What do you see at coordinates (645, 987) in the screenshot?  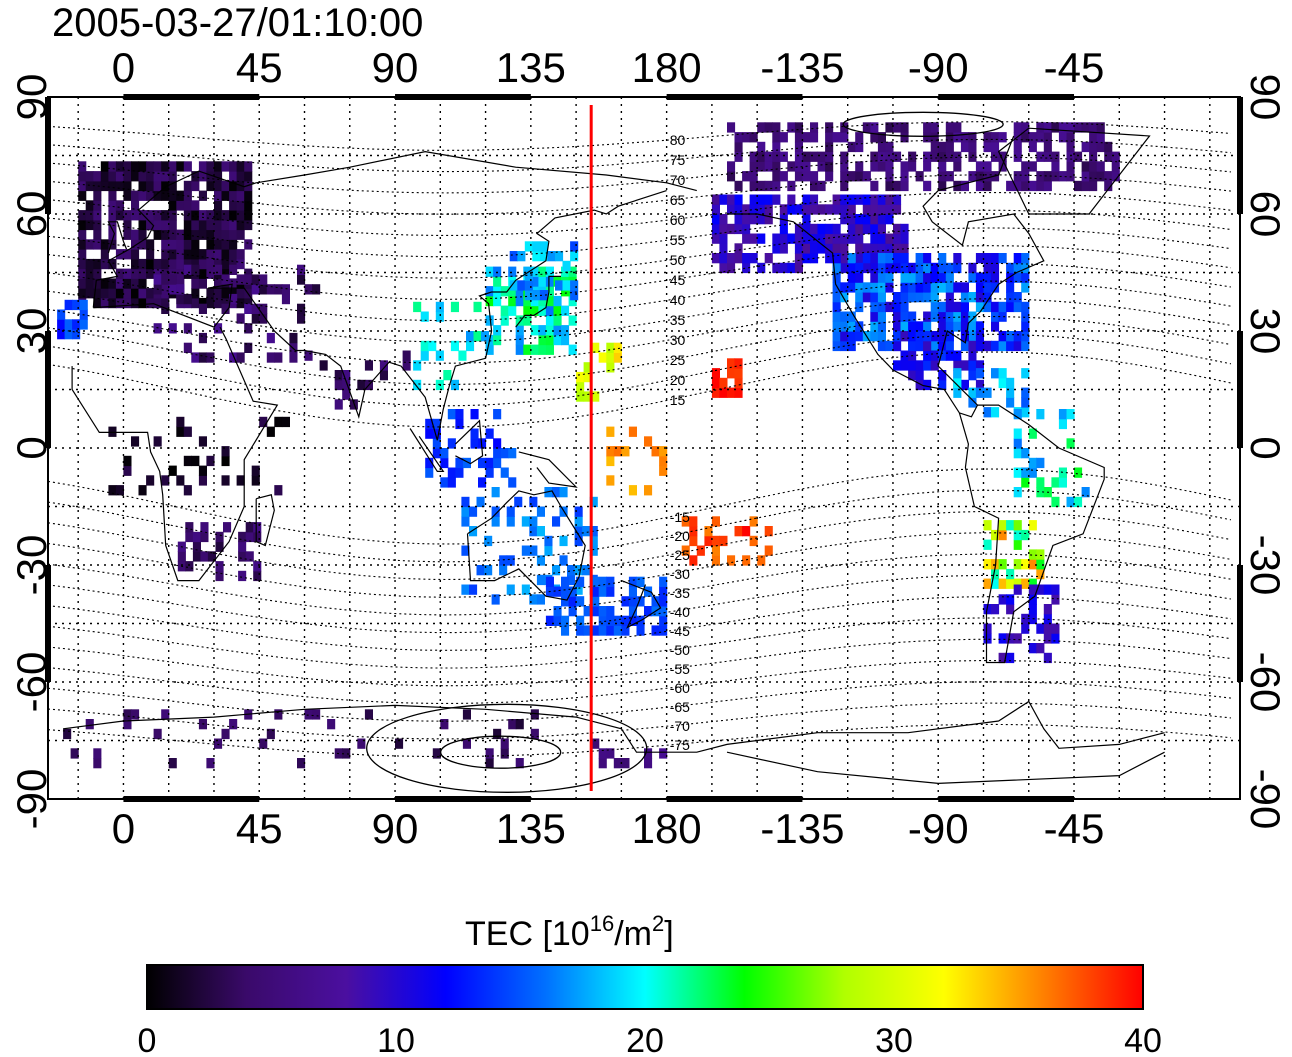 I see `colorbar` at bounding box center [645, 987].